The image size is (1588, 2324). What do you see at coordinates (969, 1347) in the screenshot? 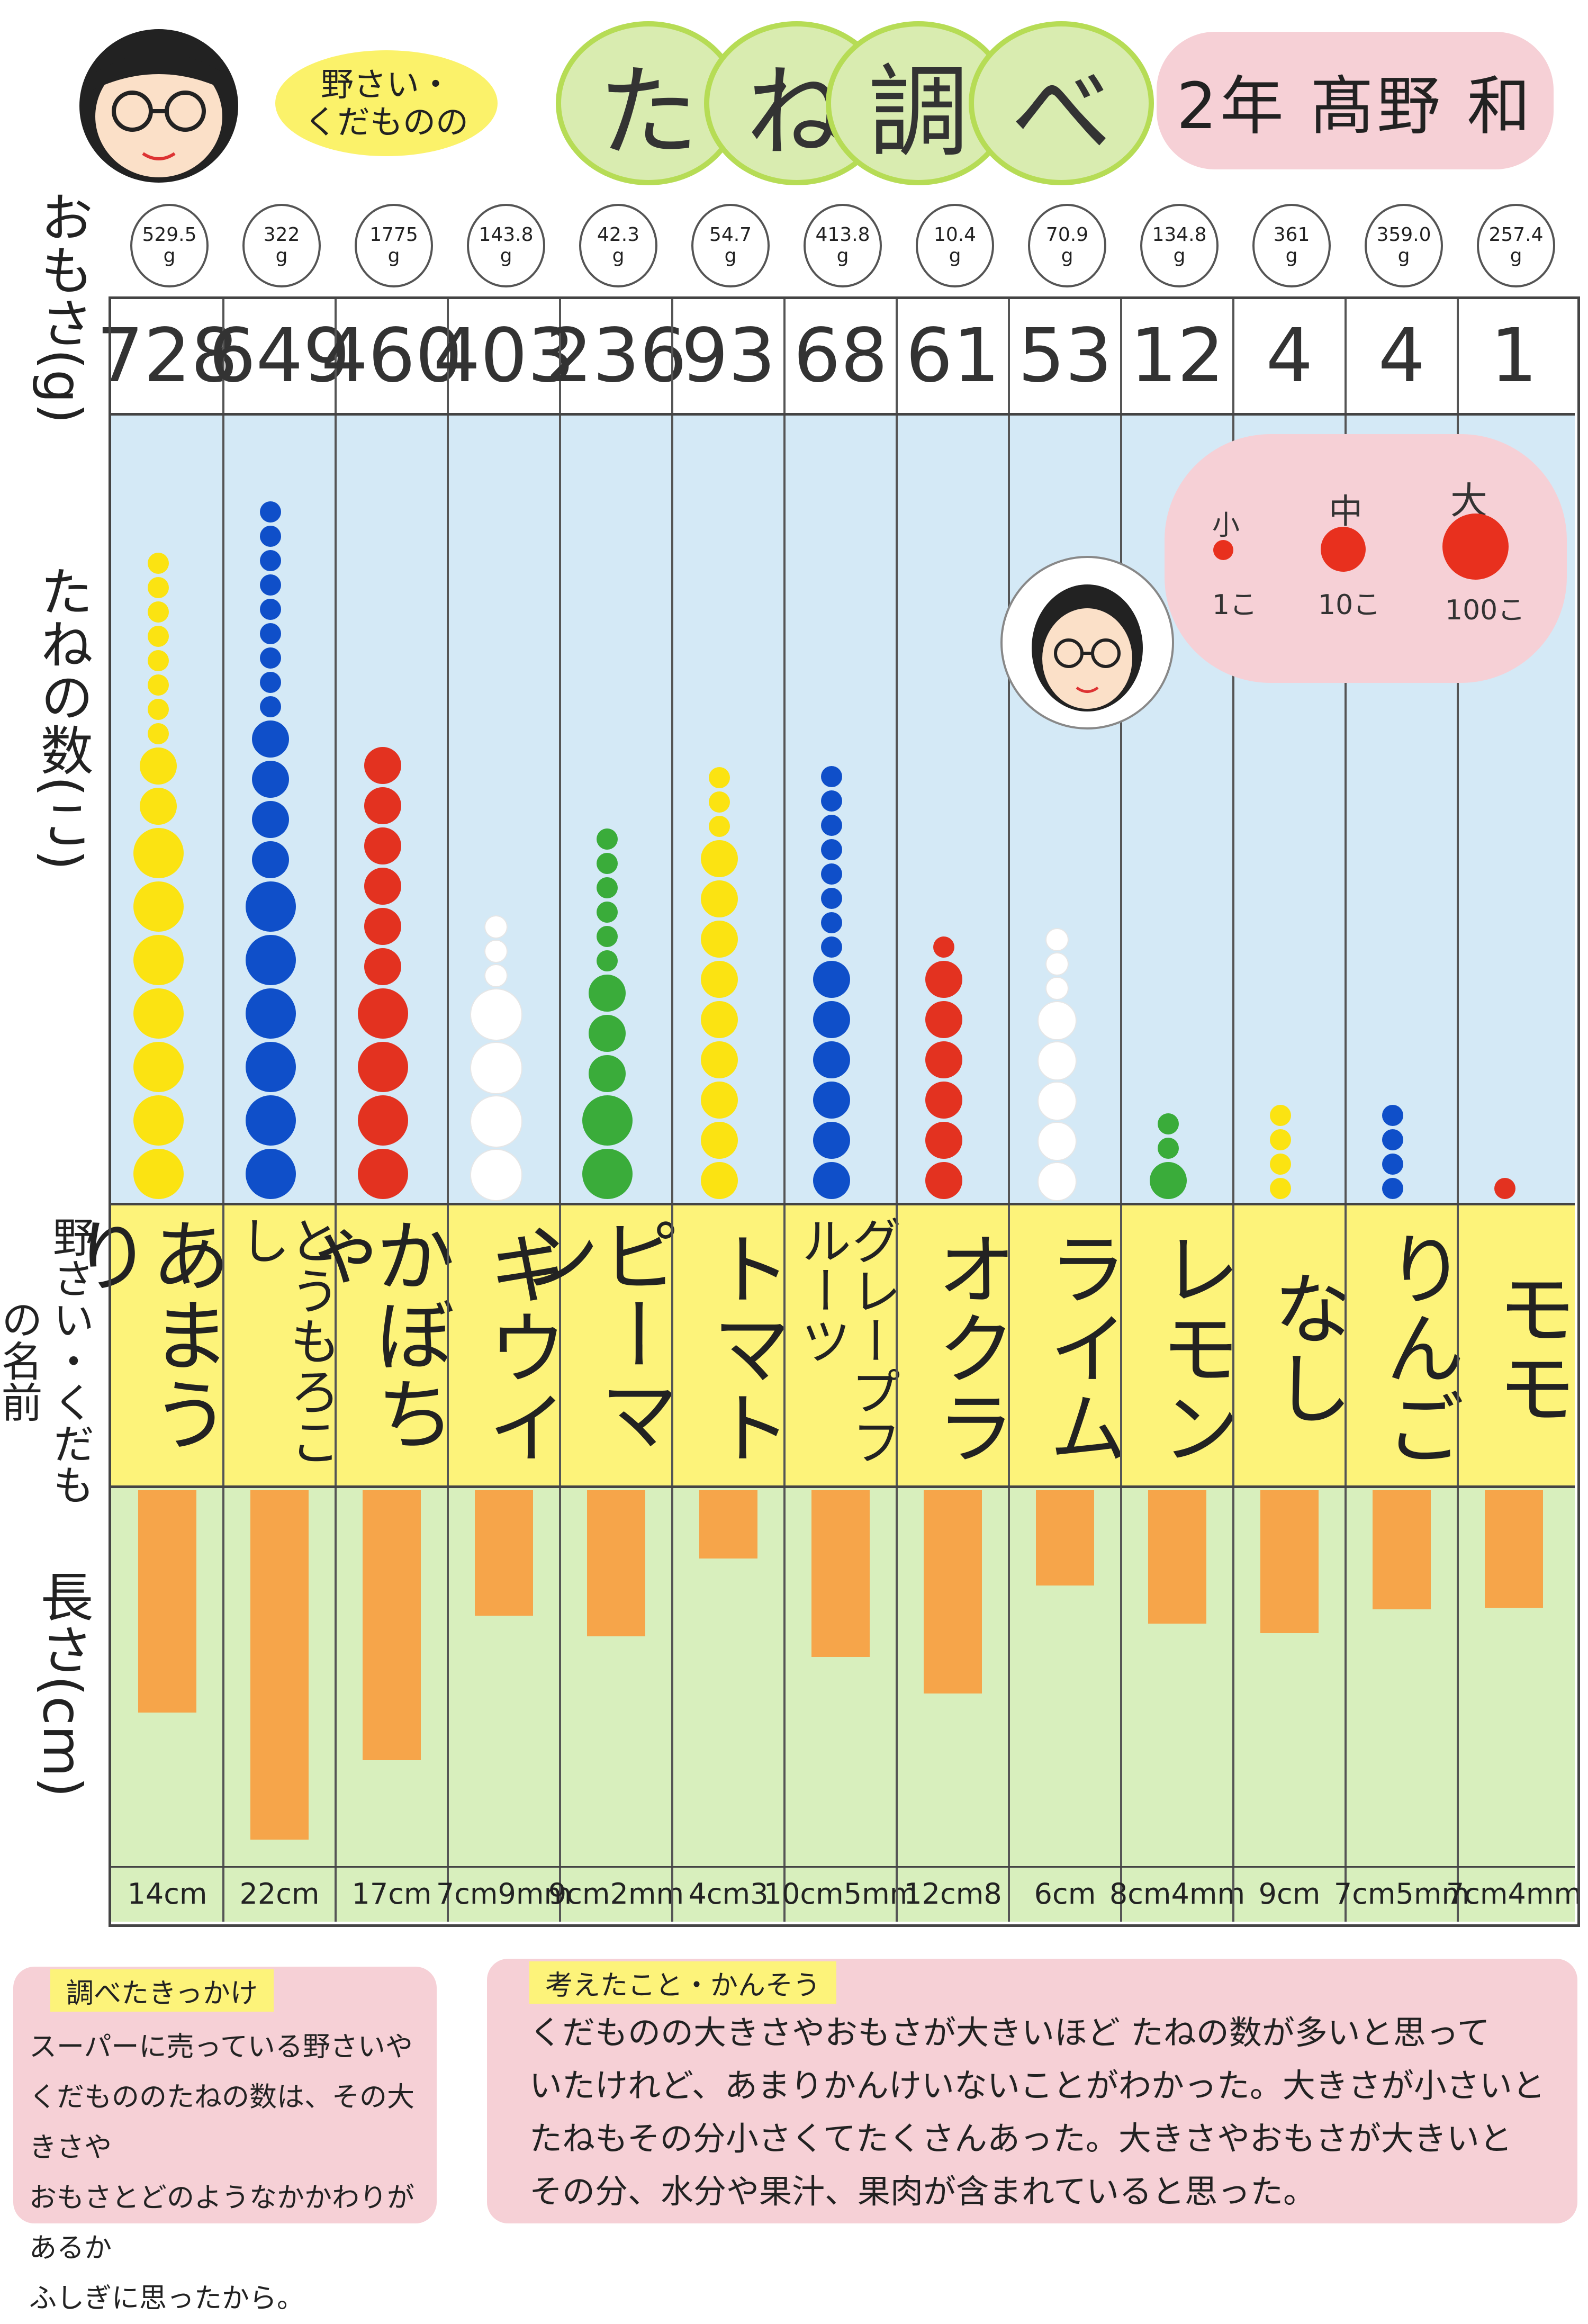
I see `fruit-name: オクラ` at bounding box center [969, 1347].